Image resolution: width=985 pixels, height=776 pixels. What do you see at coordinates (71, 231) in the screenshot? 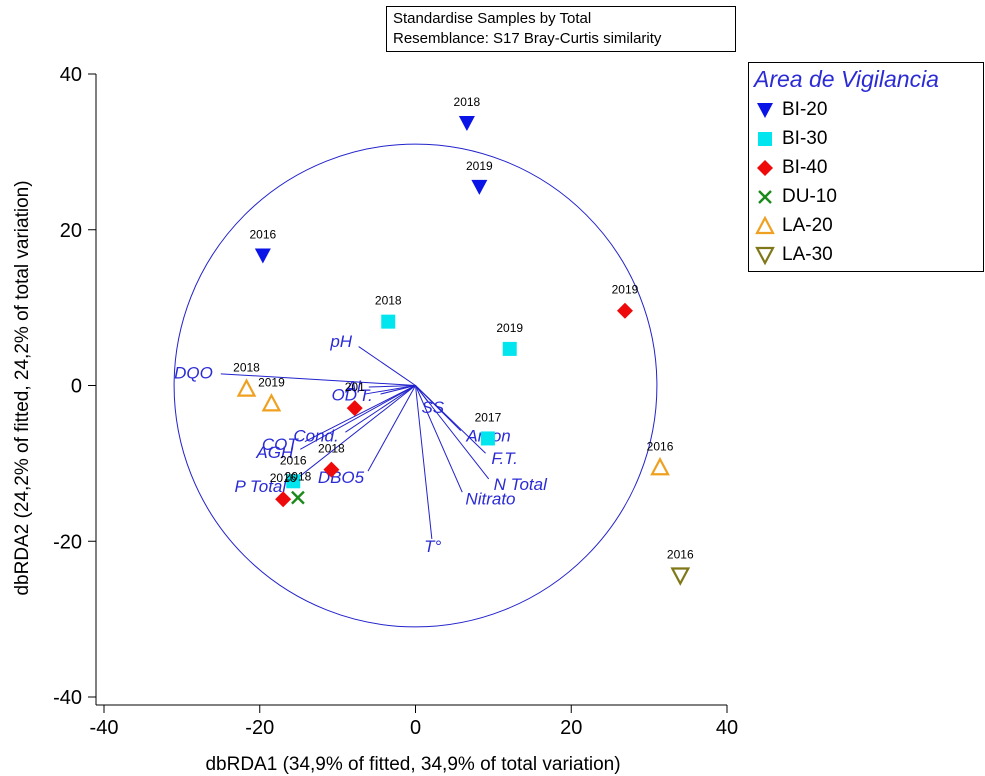
I see `y-tick-label: 20` at bounding box center [71, 231].